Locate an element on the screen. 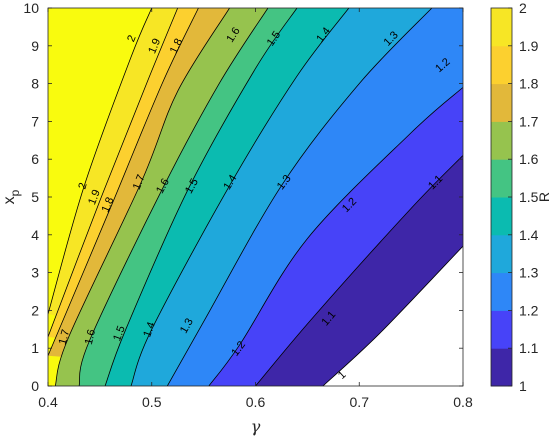 The image size is (556, 438). colorbar-tick-label: 1.1 is located at coordinates (529, 348).